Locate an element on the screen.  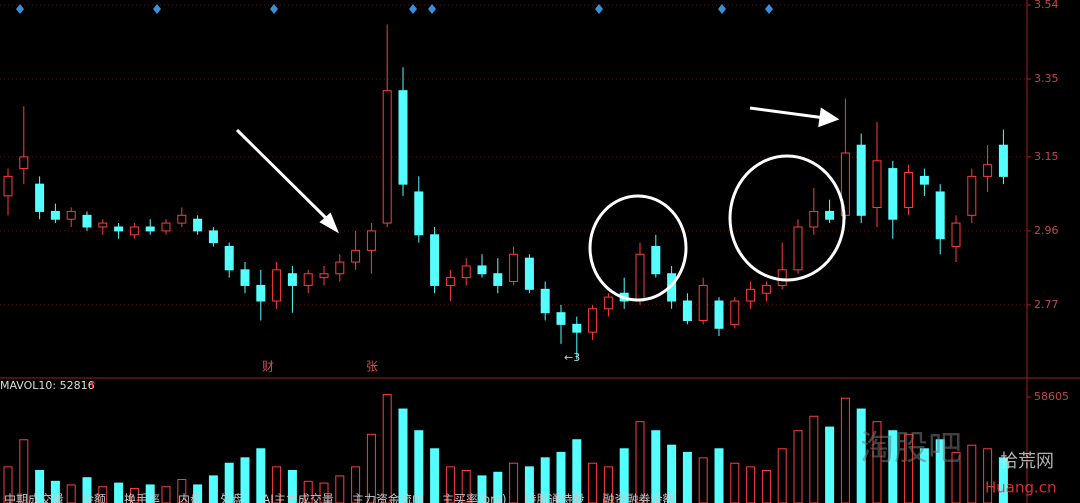
y-tick-label: 58605 is located at coordinates (1051, 396).